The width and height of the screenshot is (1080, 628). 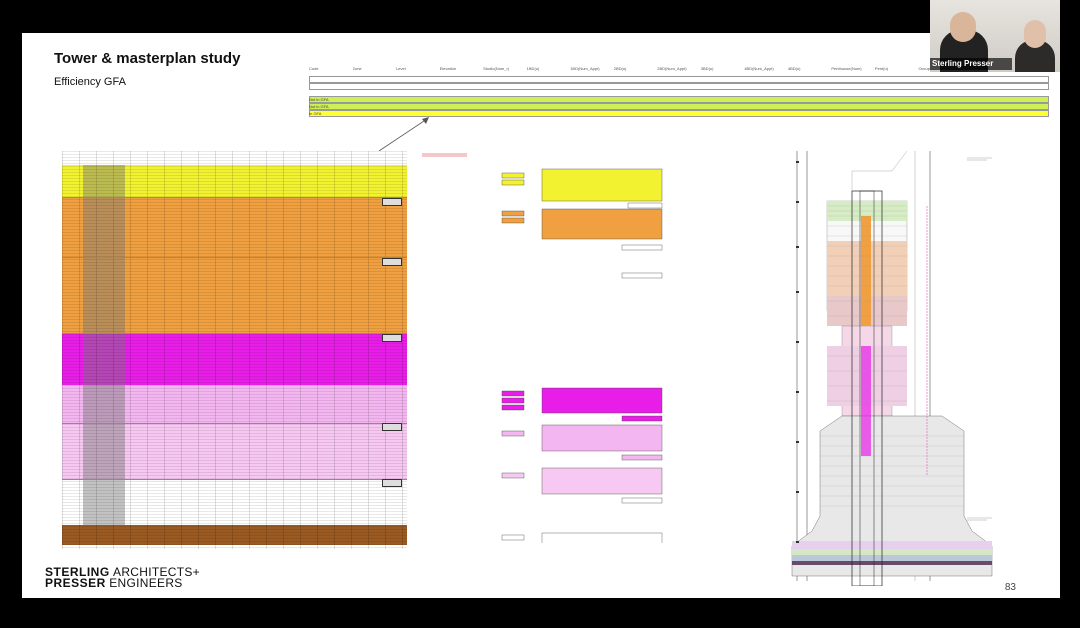 I want to click on summary-row-labels: Not in GFA Not in GFA In GFA, so click(x=319, y=106).